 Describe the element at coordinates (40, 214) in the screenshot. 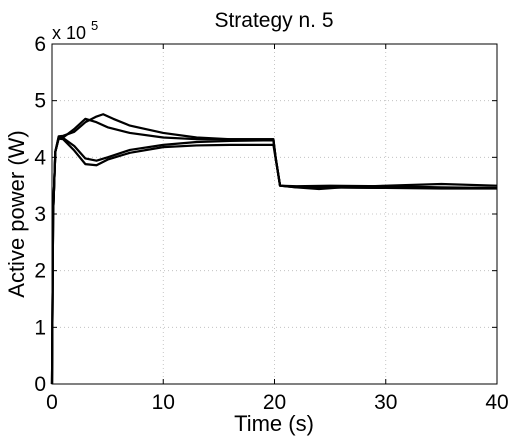

I see `y-tick-label: 3` at that location.